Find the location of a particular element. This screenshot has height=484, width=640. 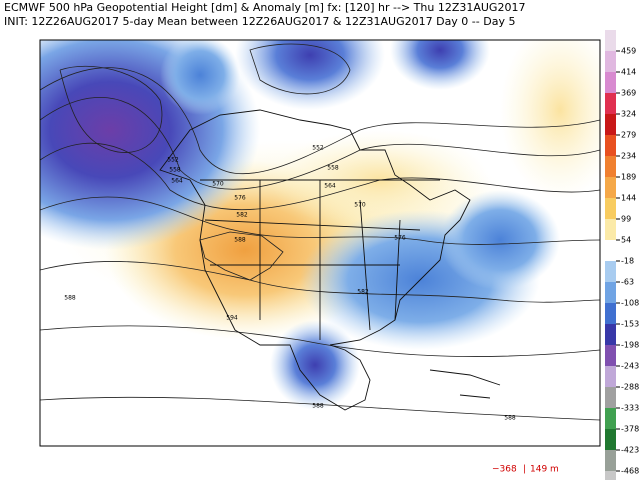

colorbar-label: -378 is located at coordinates (630, 429).